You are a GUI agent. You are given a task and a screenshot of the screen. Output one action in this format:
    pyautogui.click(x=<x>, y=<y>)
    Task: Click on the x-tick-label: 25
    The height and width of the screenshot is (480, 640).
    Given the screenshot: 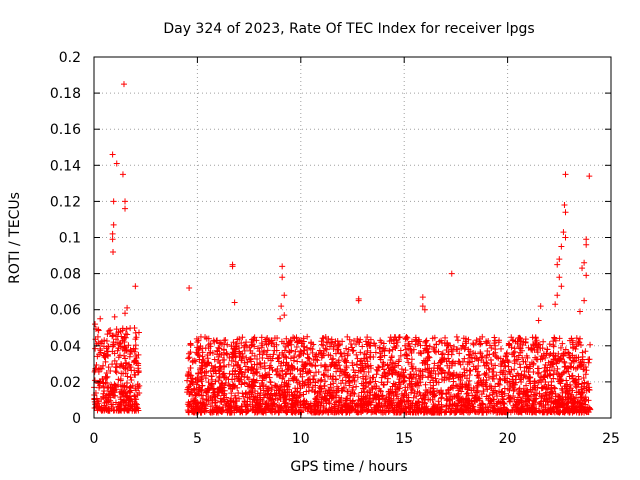 What is the action you would take?
    pyautogui.click(x=611, y=439)
    